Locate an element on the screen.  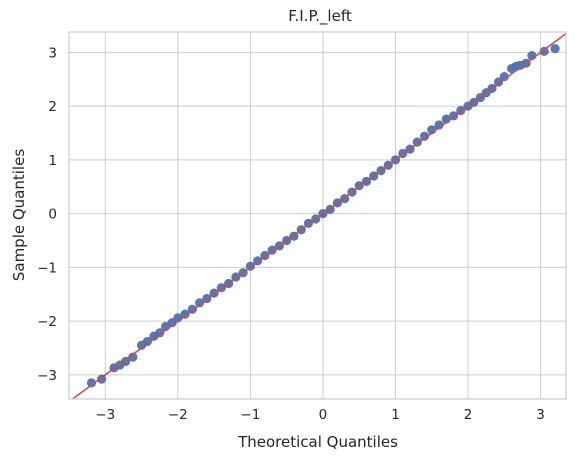
y-tick-label: −3 is located at coordinates (47, 376).